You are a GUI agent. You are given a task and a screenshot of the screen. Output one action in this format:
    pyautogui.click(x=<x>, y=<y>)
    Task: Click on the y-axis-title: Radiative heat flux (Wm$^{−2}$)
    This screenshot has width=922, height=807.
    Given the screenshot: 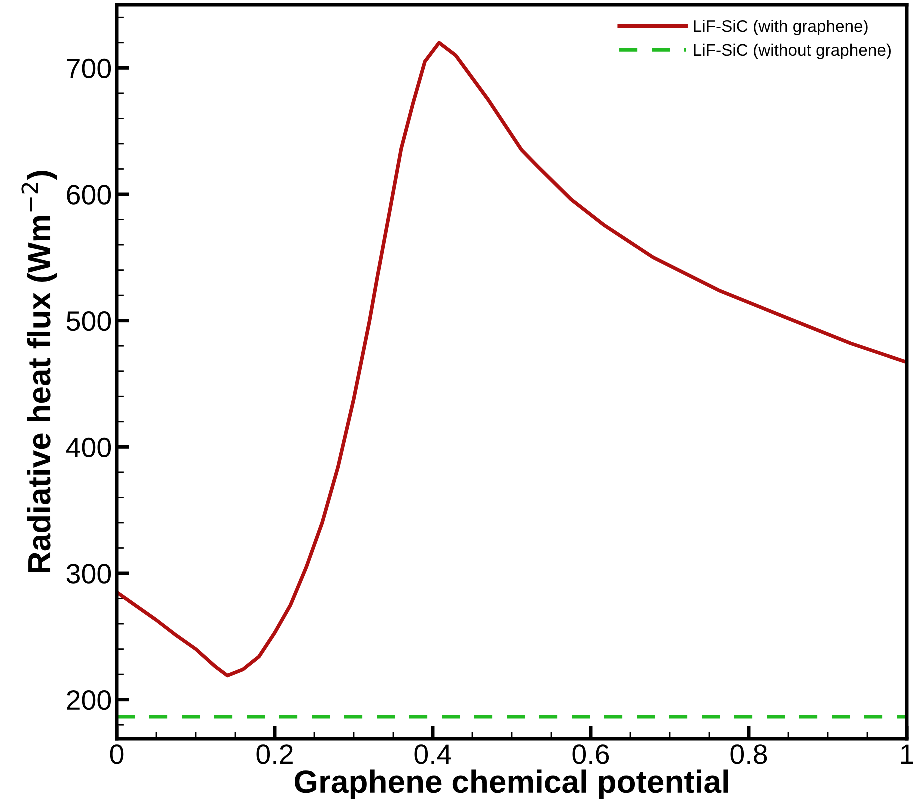 What is the action you would take?
    pyautogui.click(x=40, y=372)
    